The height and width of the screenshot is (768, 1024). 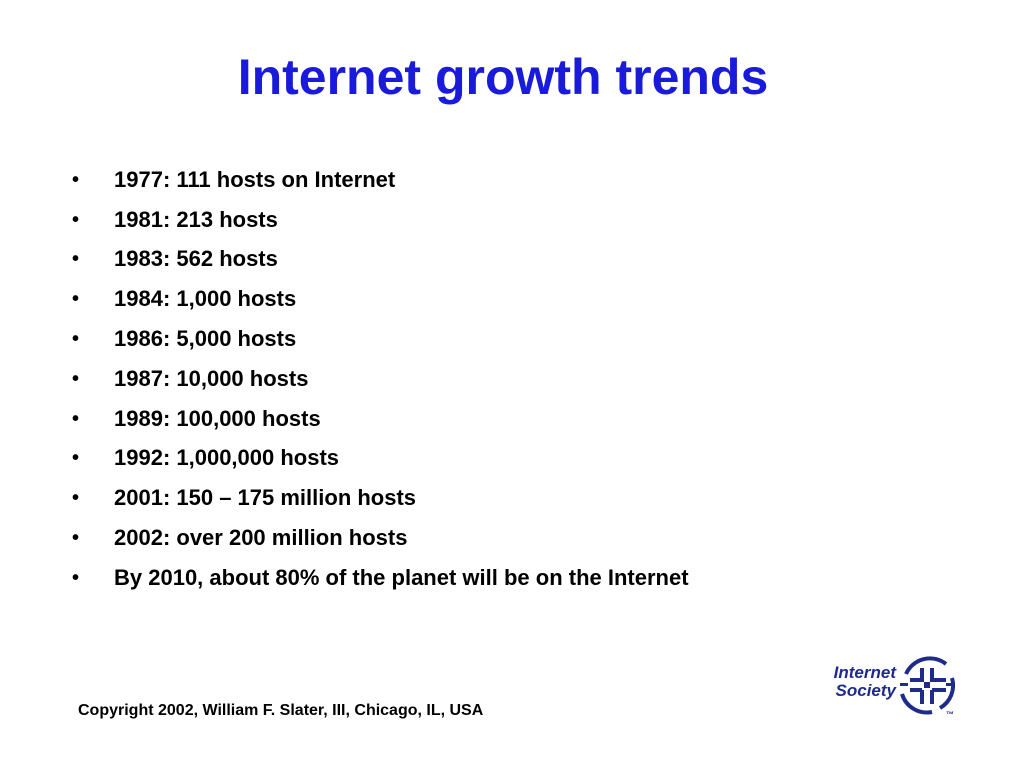 I want to click on logo-line2: Society, so click(x=865, y=690).